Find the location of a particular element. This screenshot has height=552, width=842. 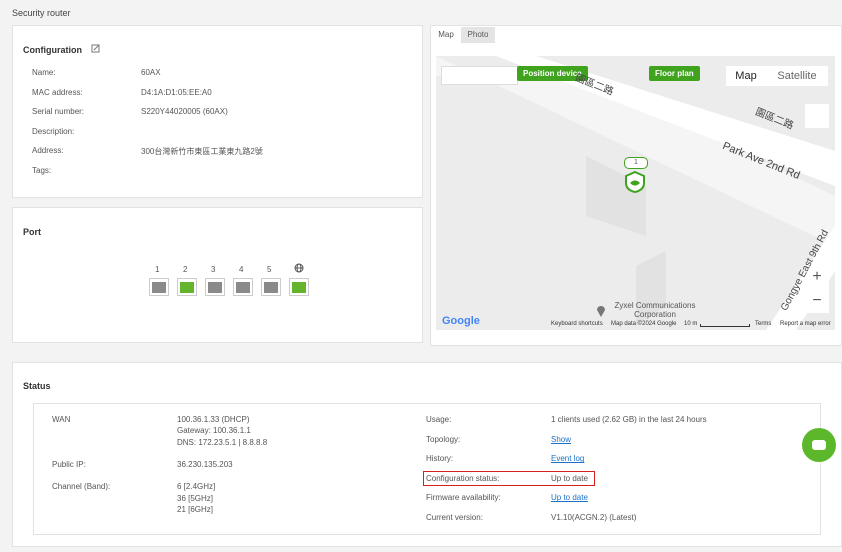

status-label: Current version: is located at coordinates (454, 517).